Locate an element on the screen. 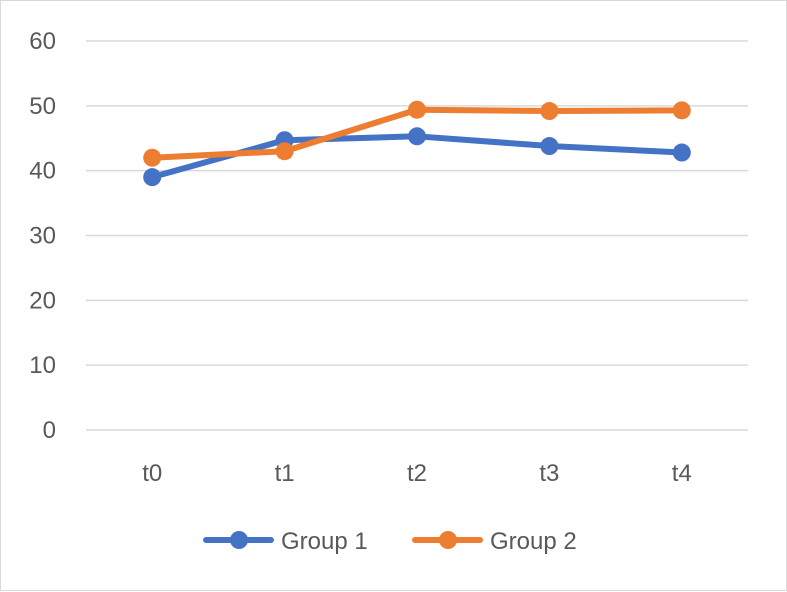  x-axis-tick-labels: t0 t1 t2 t3 t4 is located at coordinates (417, 473).